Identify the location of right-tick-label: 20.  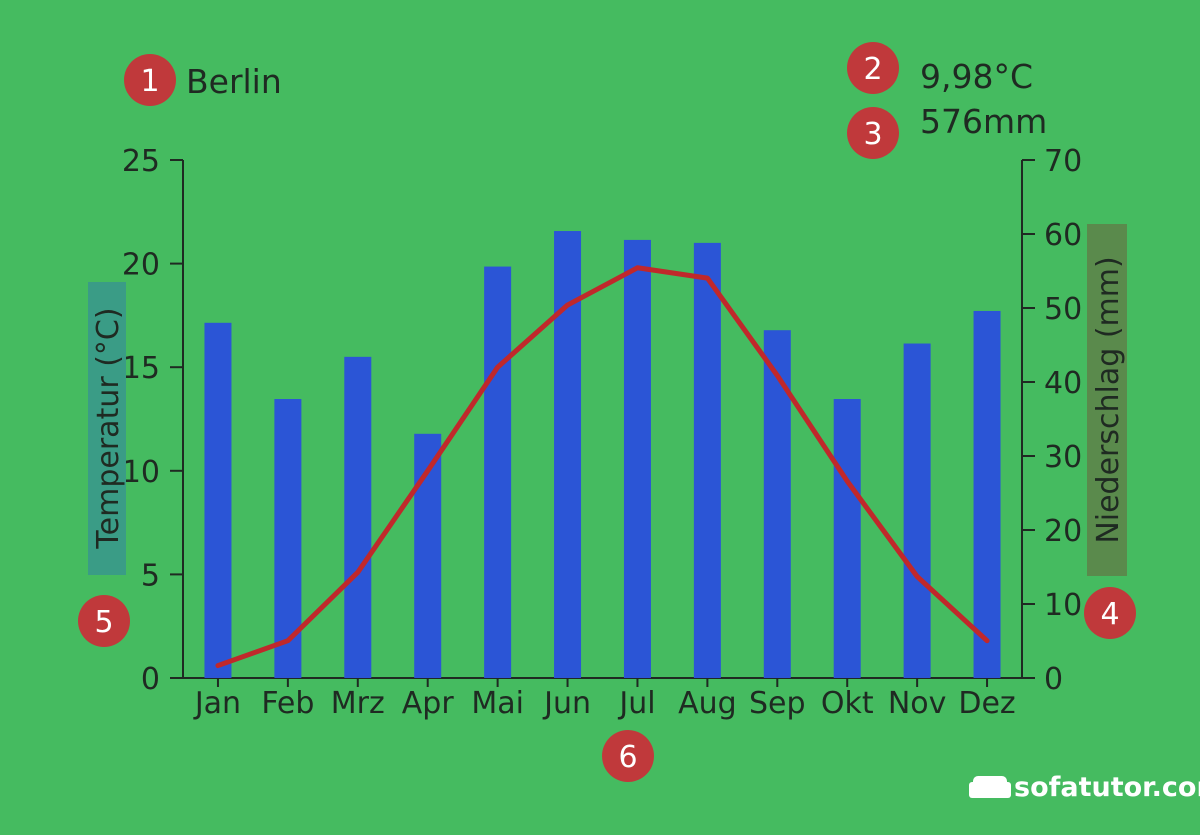
(1063, 531).